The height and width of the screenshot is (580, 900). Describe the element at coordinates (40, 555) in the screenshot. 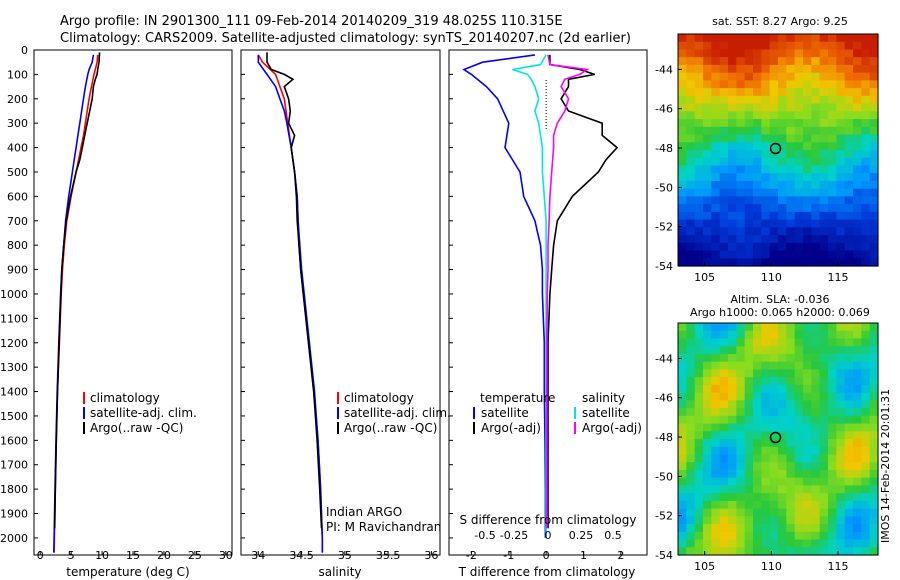

I see `x-tick-label: 0` at that location.